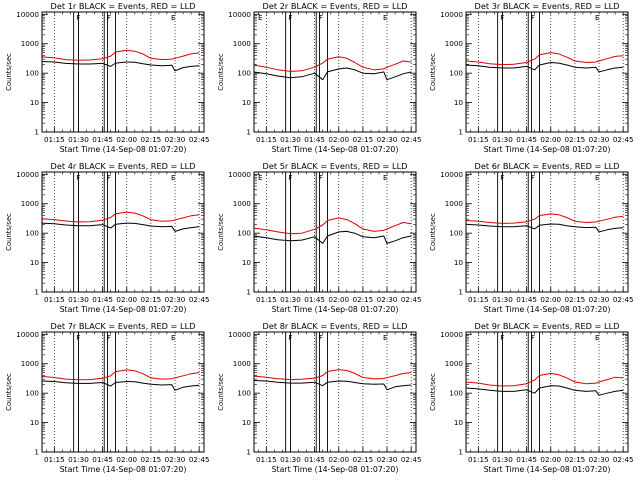 This screenshot has width=640, height=480. What do you see at coordinates (123, 326) in the screenshot?
I see `panel-title: Det 7r BLACK = Events, RED = LLD` at bounding box center [123, 326].